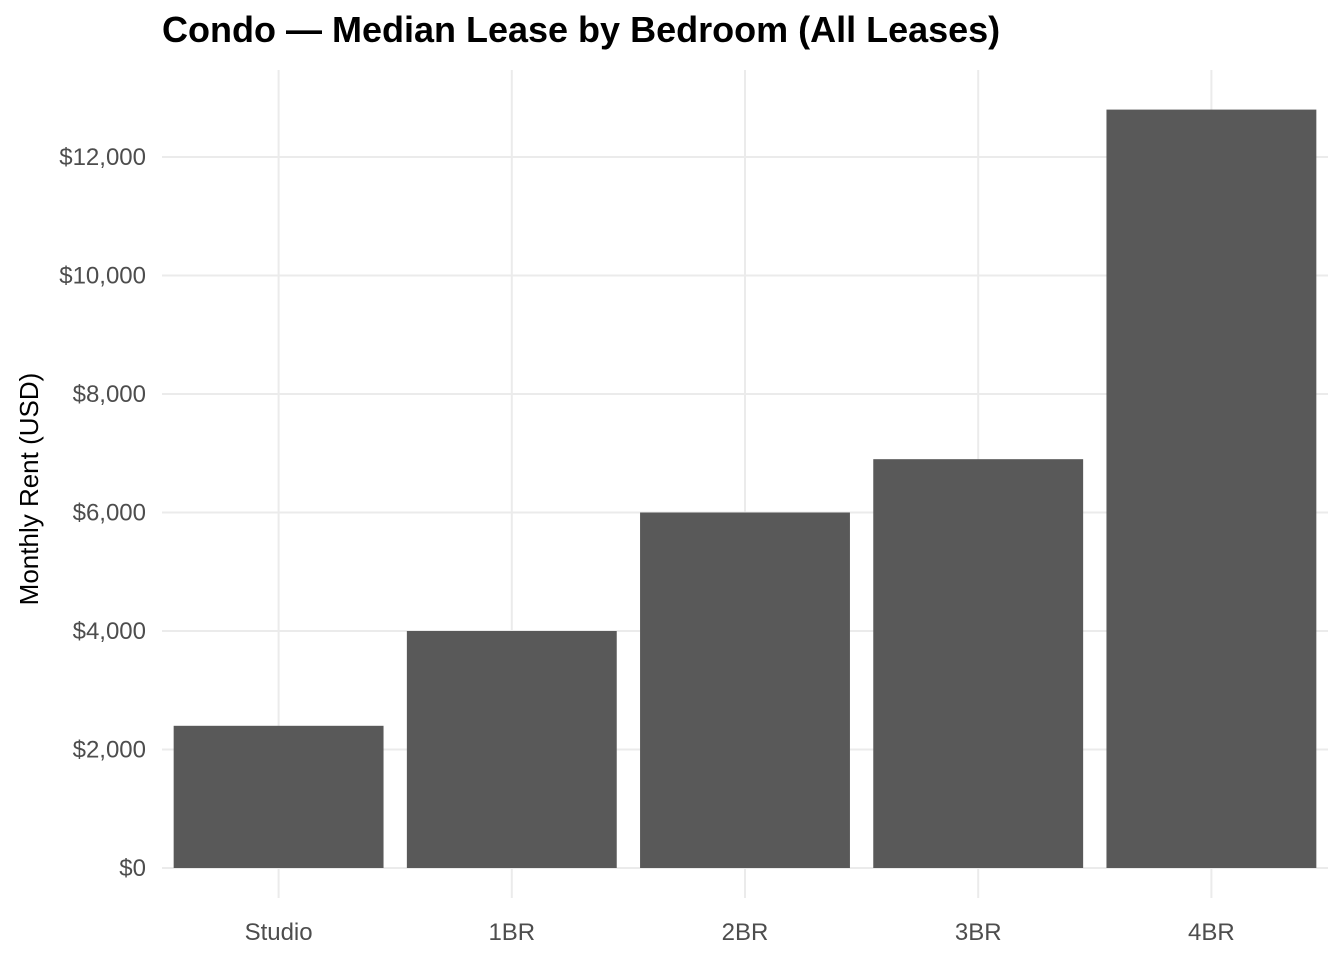  What do you see at coordinates (745, 932) in the screenshot?
I see `x-tick-label: 2BR` at bounding box center [745, 932].